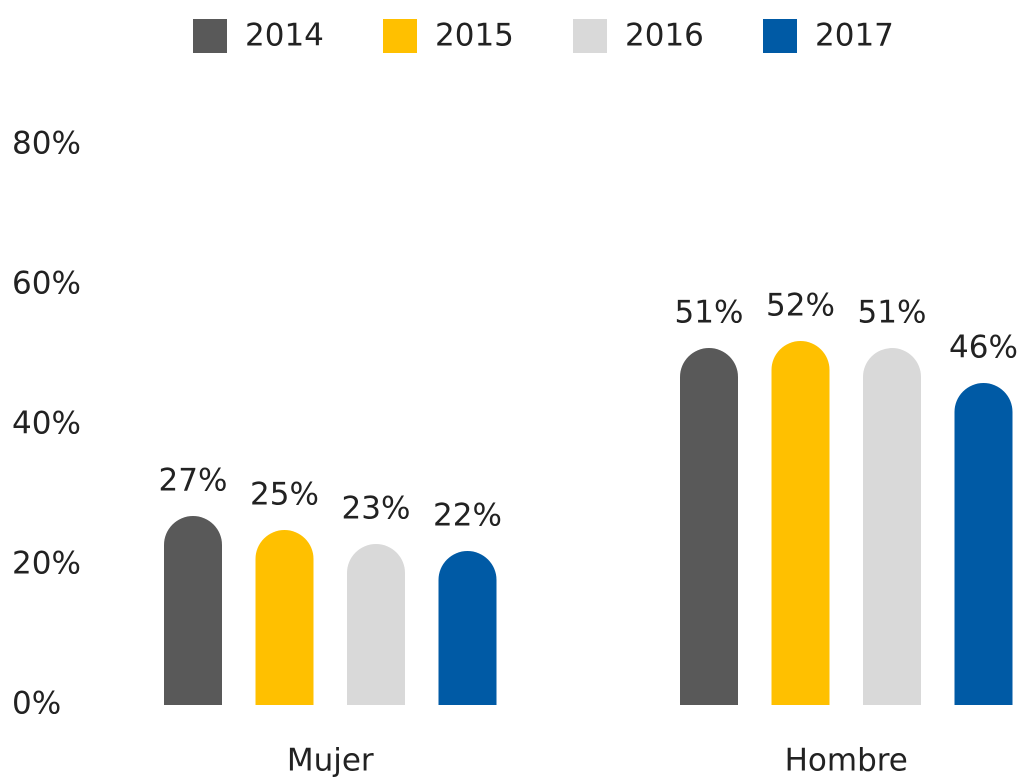 The width and height of the screenshot is (1036, 783). What do you see at coordinates (36, 704) in the screenshot?
I see `y-tick-label: 0%` at bounding box center [36, 704].